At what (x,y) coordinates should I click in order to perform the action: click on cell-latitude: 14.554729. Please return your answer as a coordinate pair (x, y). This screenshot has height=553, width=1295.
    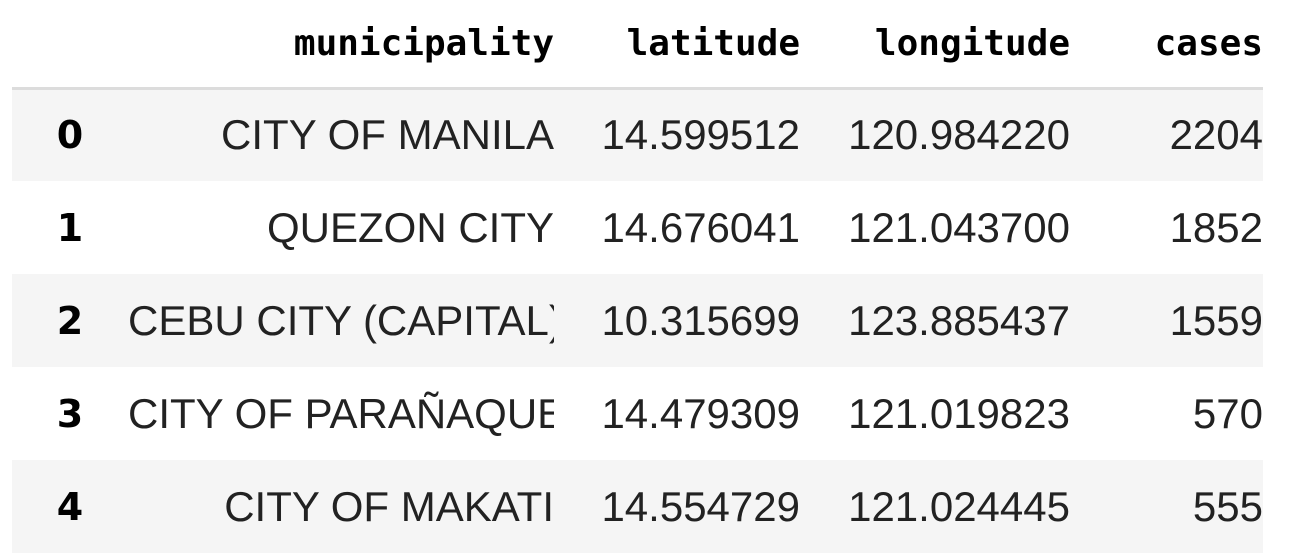
    Looking at the image, I should click on (700, 506).